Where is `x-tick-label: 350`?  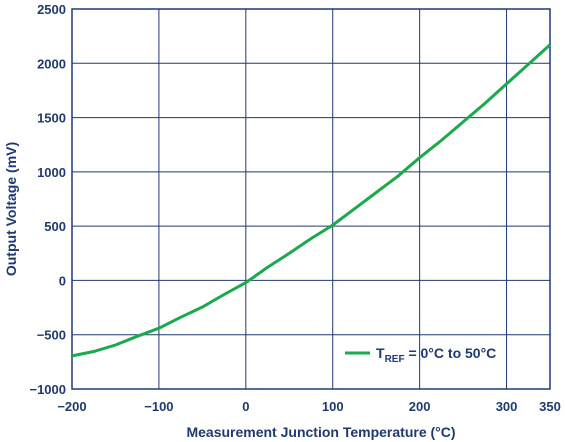 x-tick-label: 350 is located at coordinates (550, 406).